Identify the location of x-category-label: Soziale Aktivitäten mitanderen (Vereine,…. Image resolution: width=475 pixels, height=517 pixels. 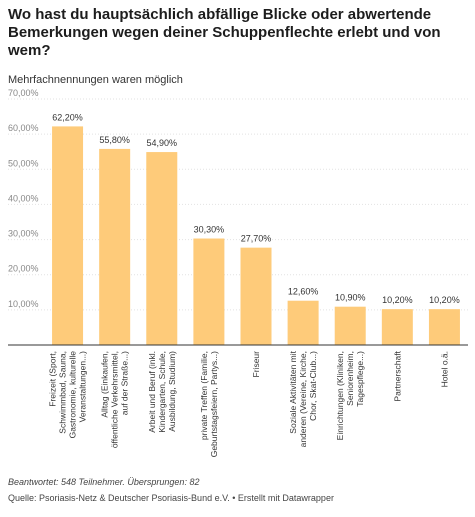
(303, 398).